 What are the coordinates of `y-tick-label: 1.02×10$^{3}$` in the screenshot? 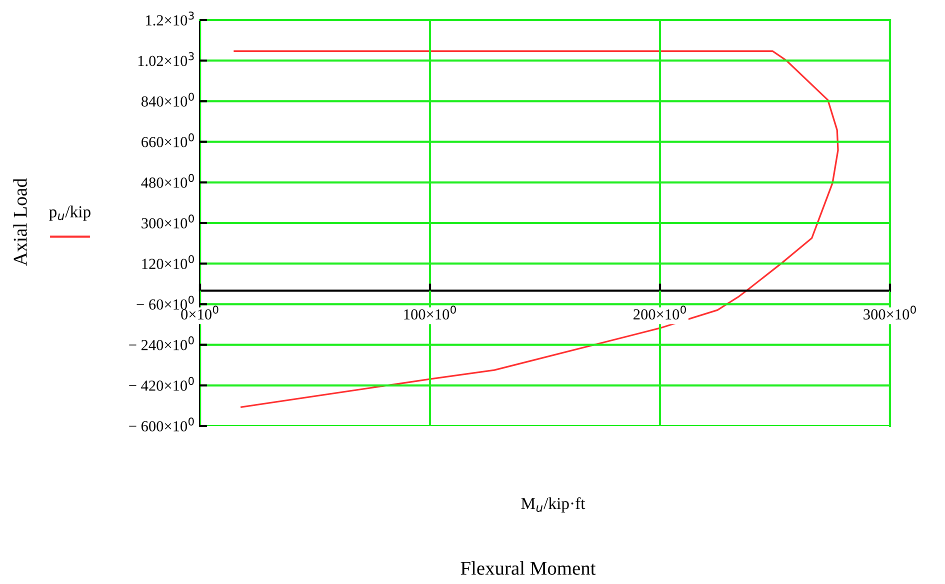 It's located at (166, 59).